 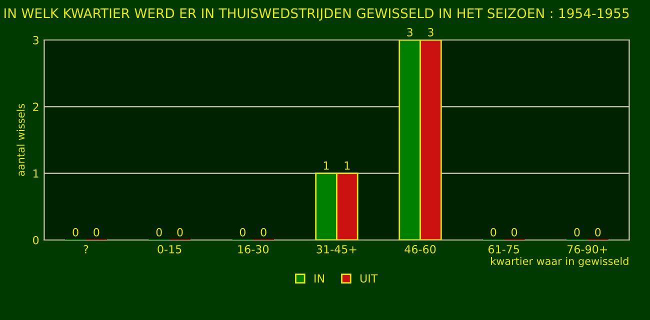 What do you see at coordinates (170, 249) in the screenshot?
I see `x-tick-label: 0-15` at bounding box center [170, 249].